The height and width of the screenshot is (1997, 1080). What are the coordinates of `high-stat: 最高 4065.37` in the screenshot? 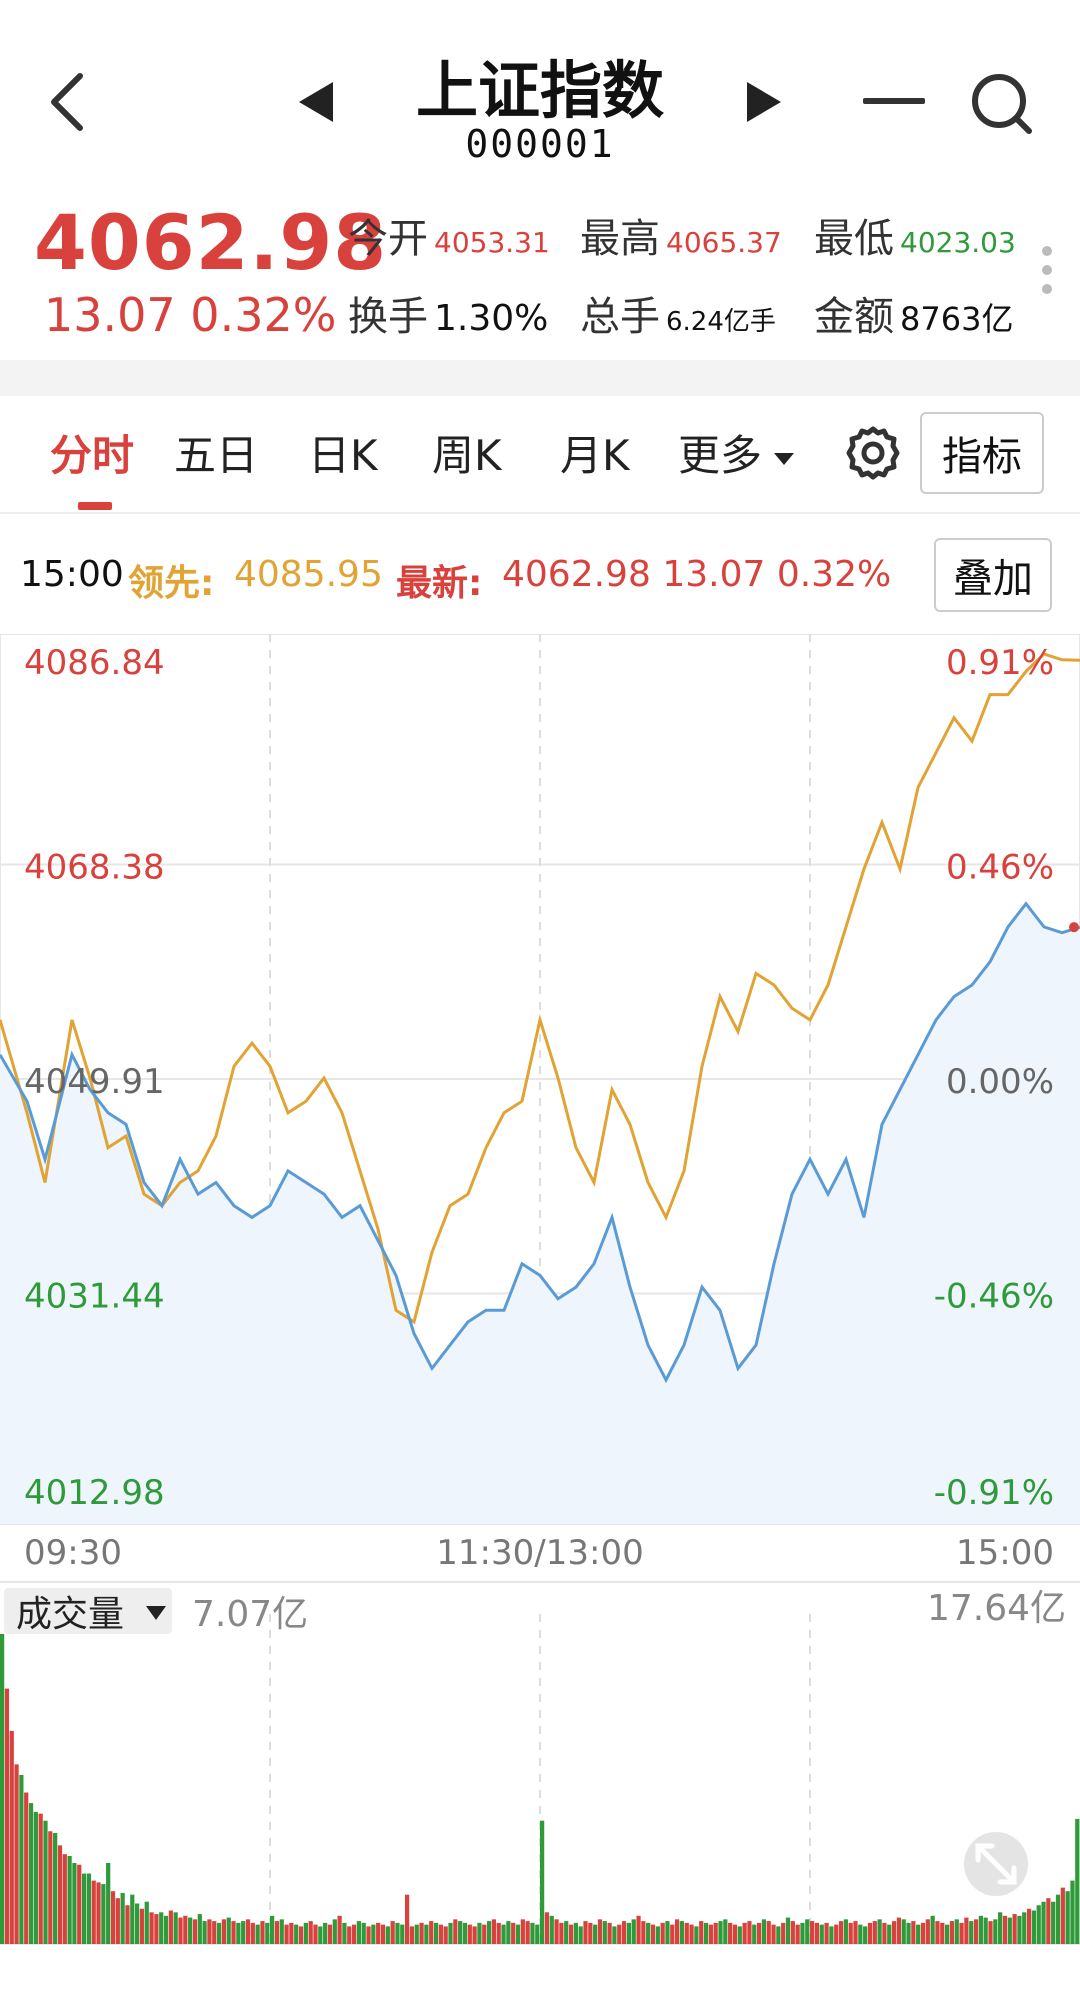 It's located at (681, 235).